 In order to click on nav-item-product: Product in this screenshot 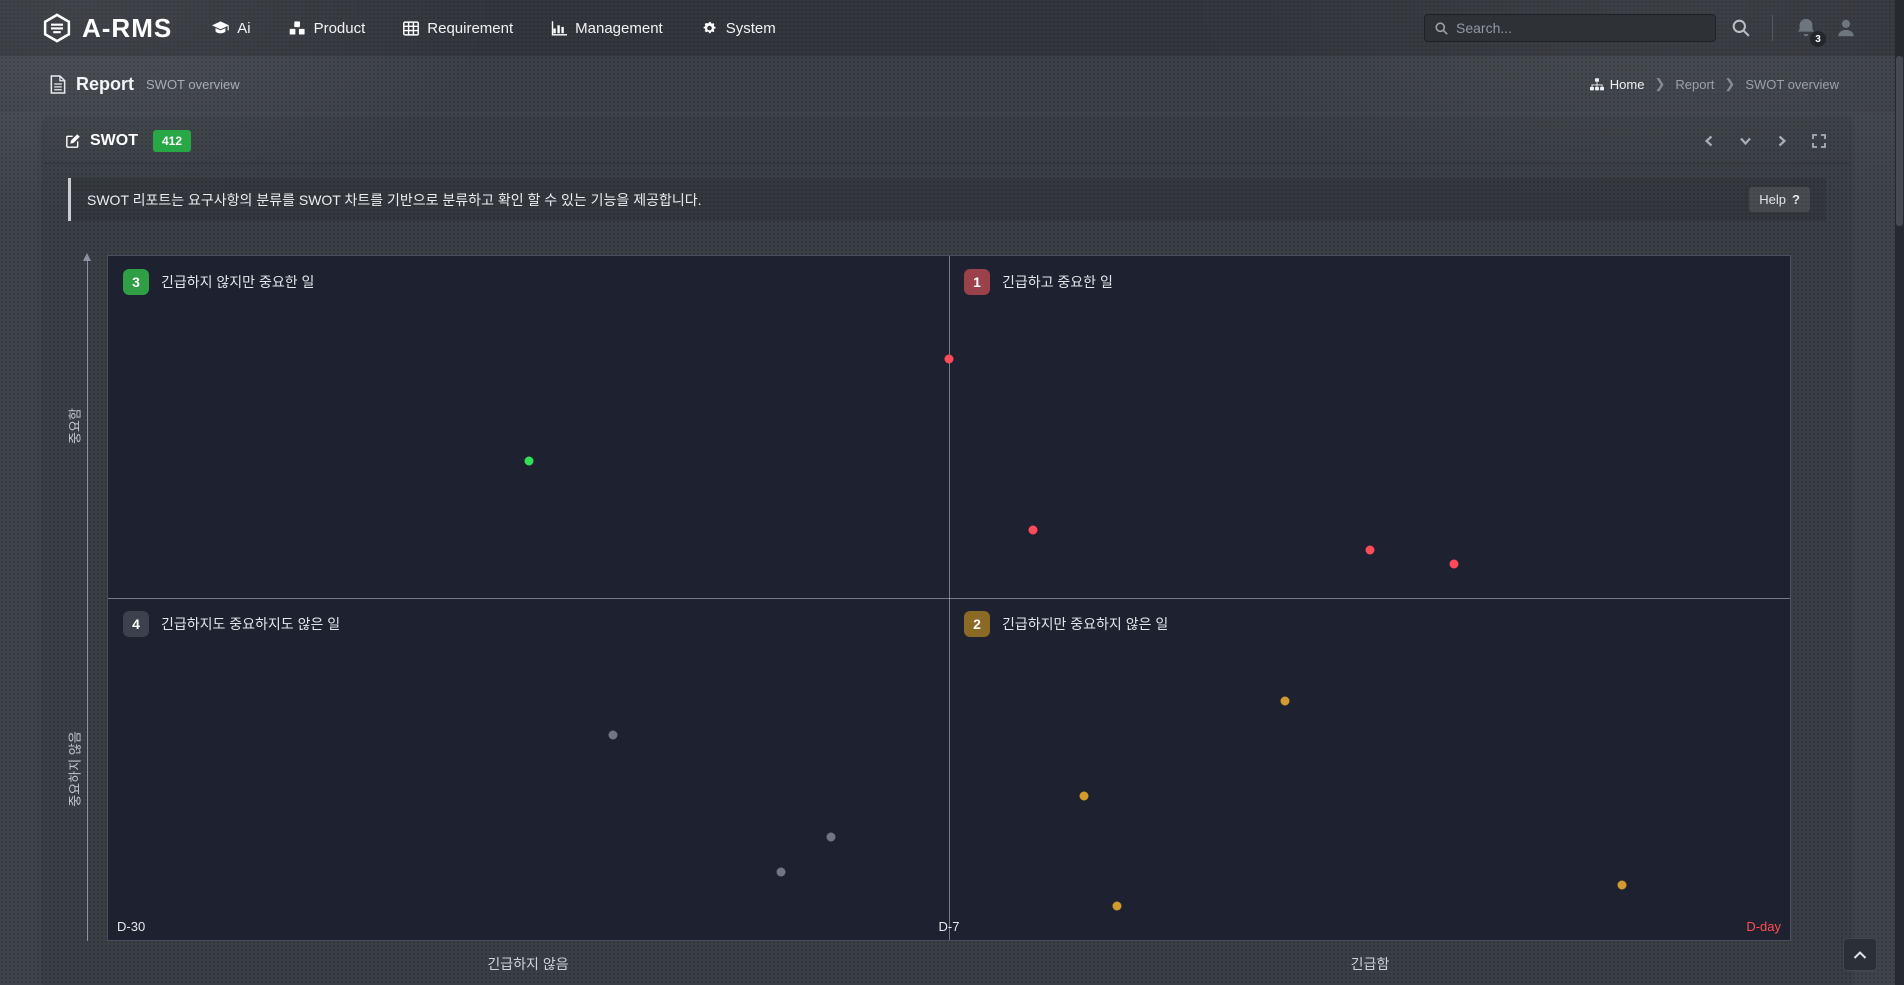, I will do `click(327, 28)`.